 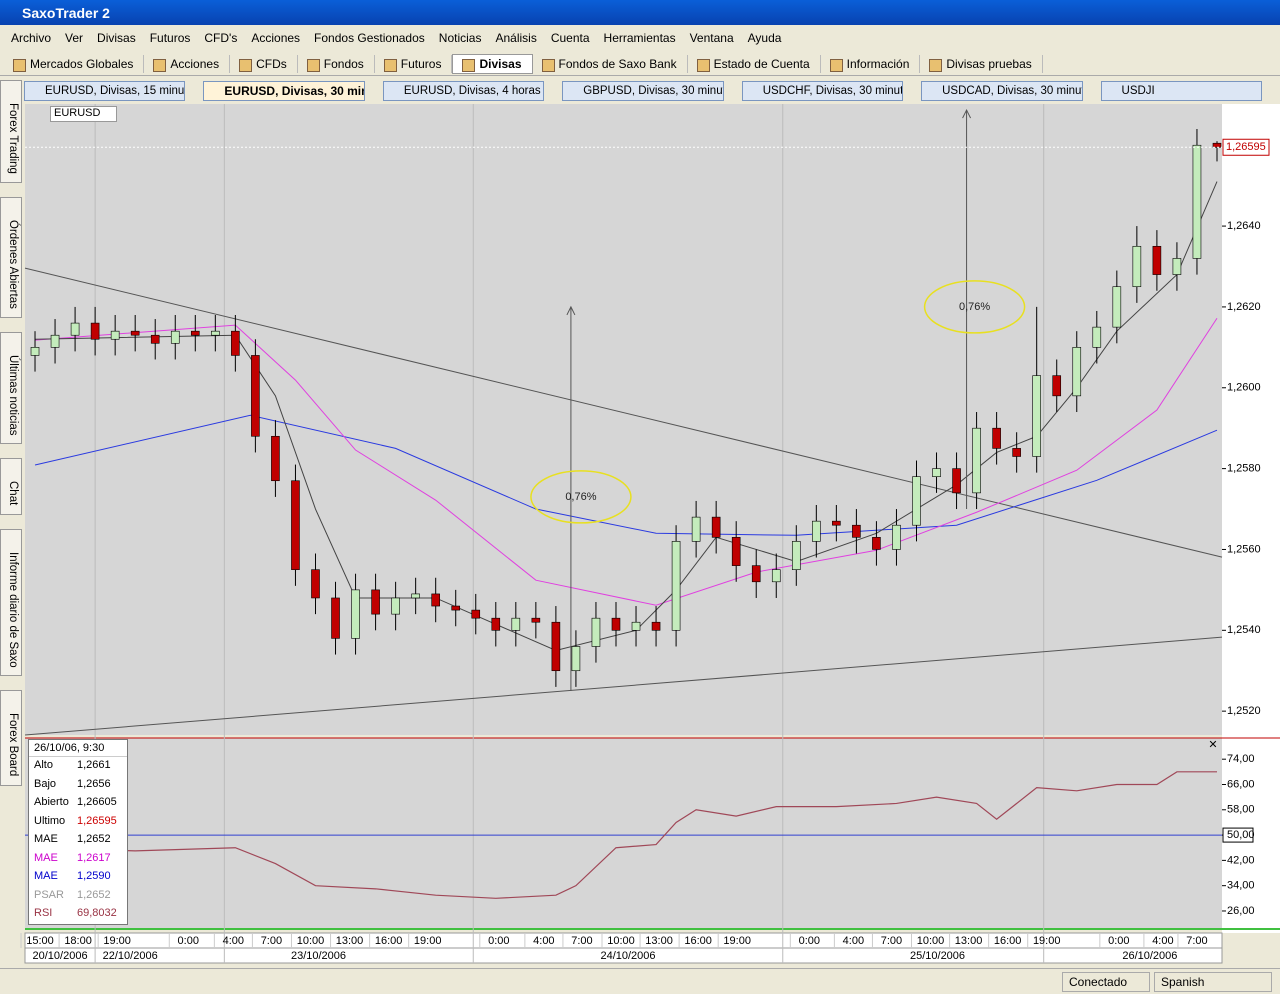 What do you see at coordinates (94, 765) in the screenshot?
I see `info-value: 1,2661` at bounding box center [94, 765].